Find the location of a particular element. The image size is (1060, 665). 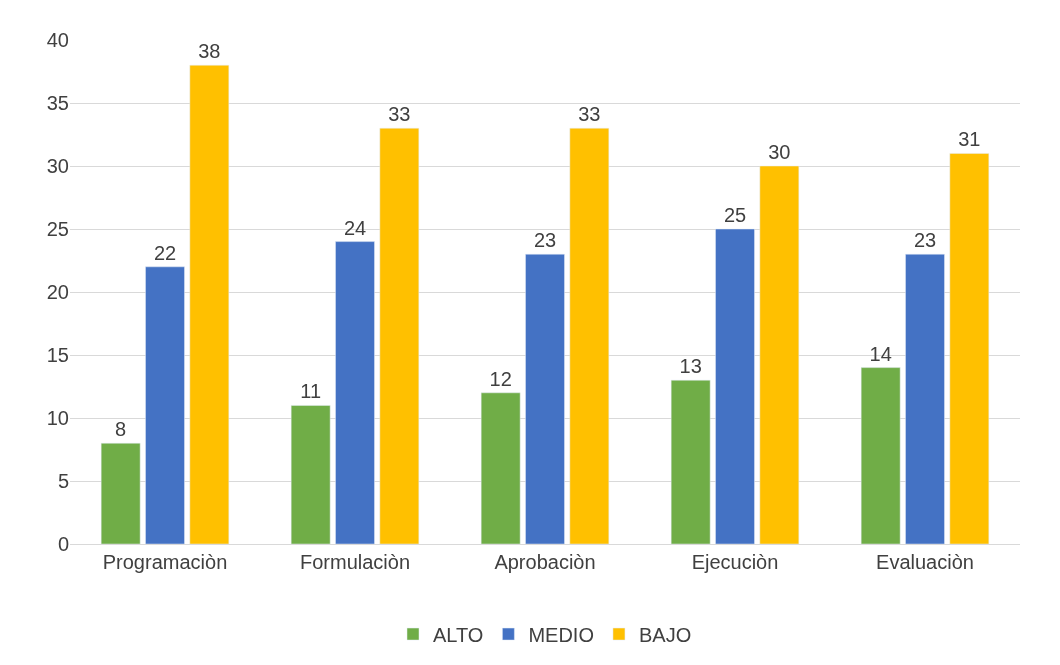

y-tick-label: 15 is located at coordinates (57, 355).